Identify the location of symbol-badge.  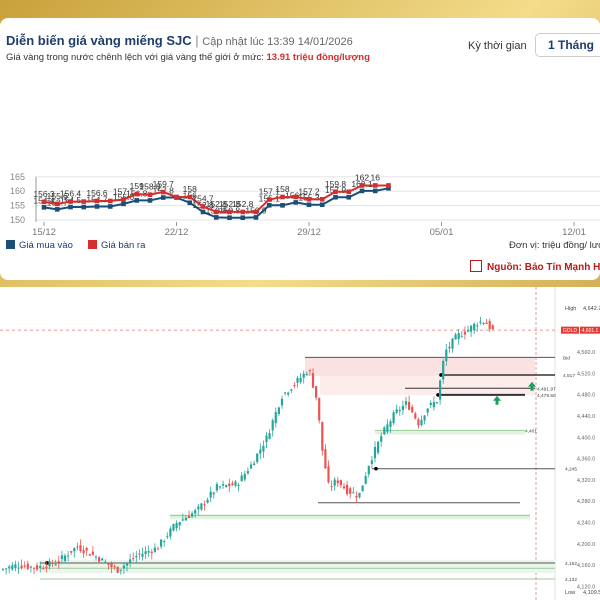
(570, 330).